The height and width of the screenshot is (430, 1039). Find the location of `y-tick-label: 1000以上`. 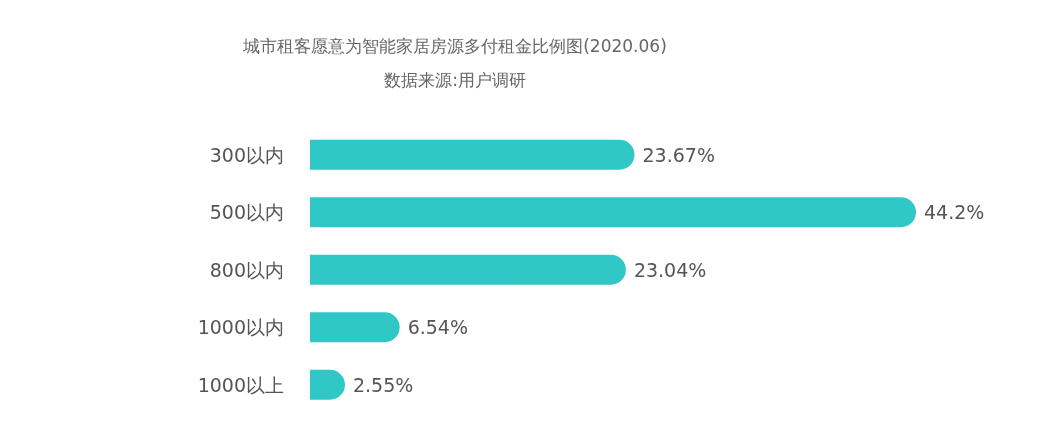

y-tick-label: 1000以上 is located at coordinates (240, 384).